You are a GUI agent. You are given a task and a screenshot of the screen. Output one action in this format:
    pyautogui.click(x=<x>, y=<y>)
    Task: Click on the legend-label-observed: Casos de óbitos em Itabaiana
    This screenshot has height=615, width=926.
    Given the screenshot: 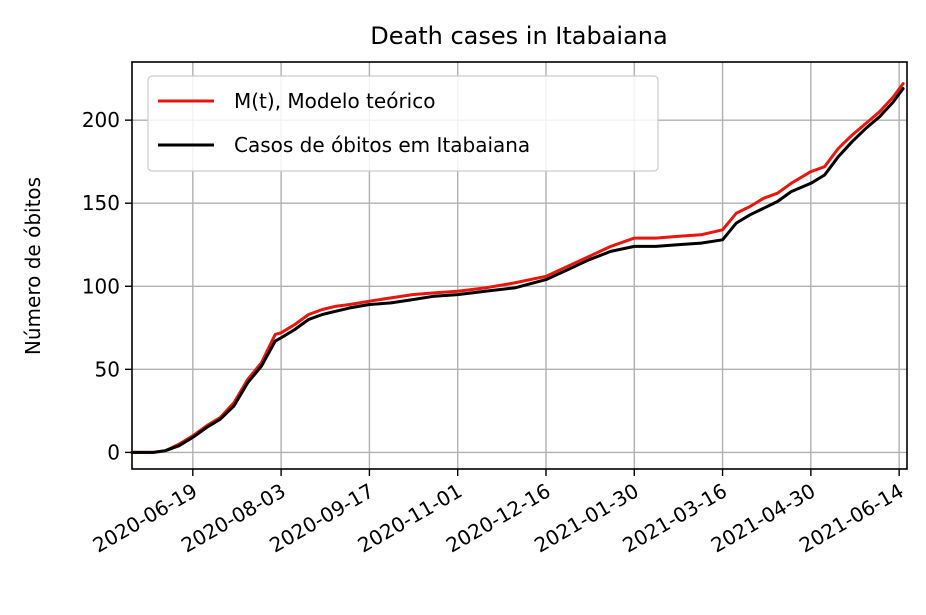 What is the action you would take?
    pyautogui.click(x=382, y=145)
    